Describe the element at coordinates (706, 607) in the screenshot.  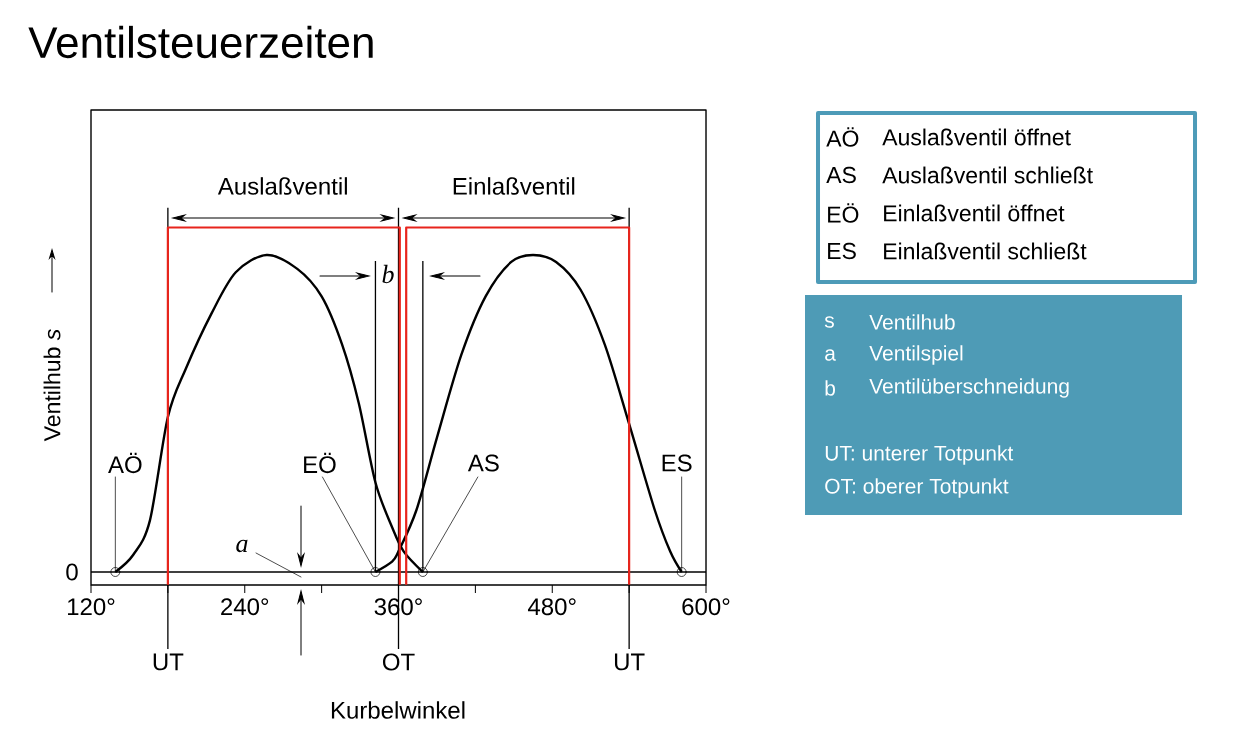
I see `x-tick-label: 600°` at that location.